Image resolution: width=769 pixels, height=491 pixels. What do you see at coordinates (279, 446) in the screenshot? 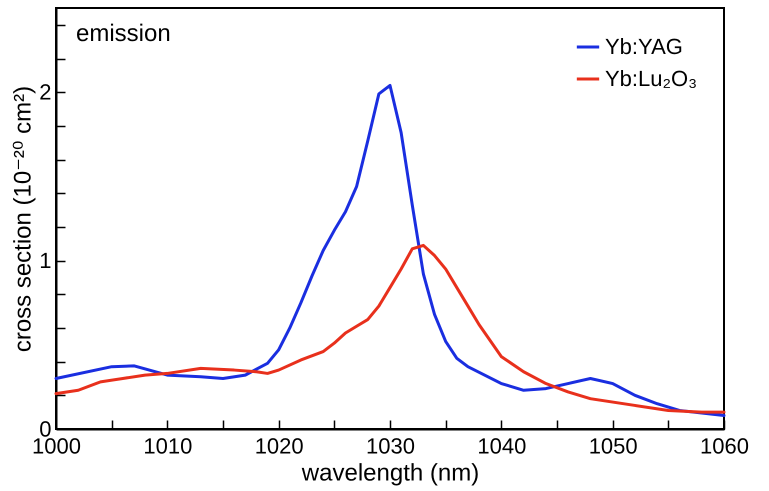
I see `x-tick-label: 1020` at bounding box center [279, 446].